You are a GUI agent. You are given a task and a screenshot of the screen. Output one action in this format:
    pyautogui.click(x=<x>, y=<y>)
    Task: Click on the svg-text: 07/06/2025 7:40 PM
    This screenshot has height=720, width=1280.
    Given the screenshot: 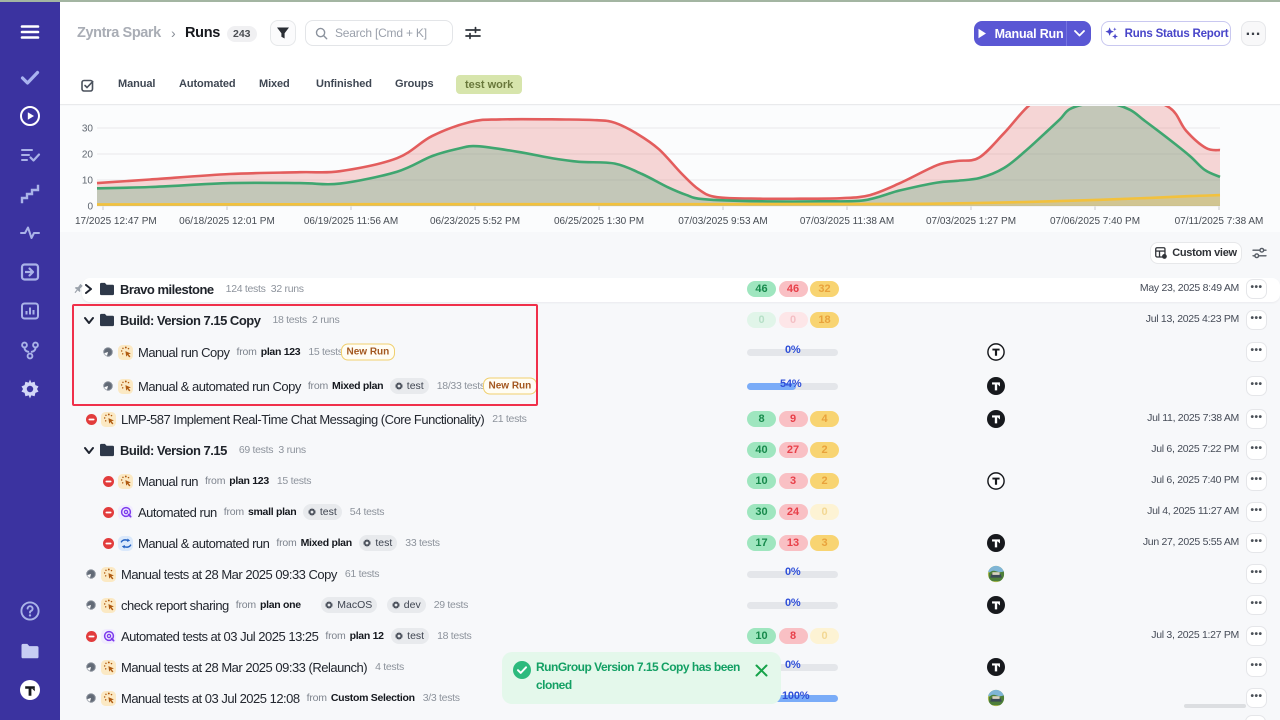 What is the action you would take?
    pyautogui.click(x=1095, y=221)
    